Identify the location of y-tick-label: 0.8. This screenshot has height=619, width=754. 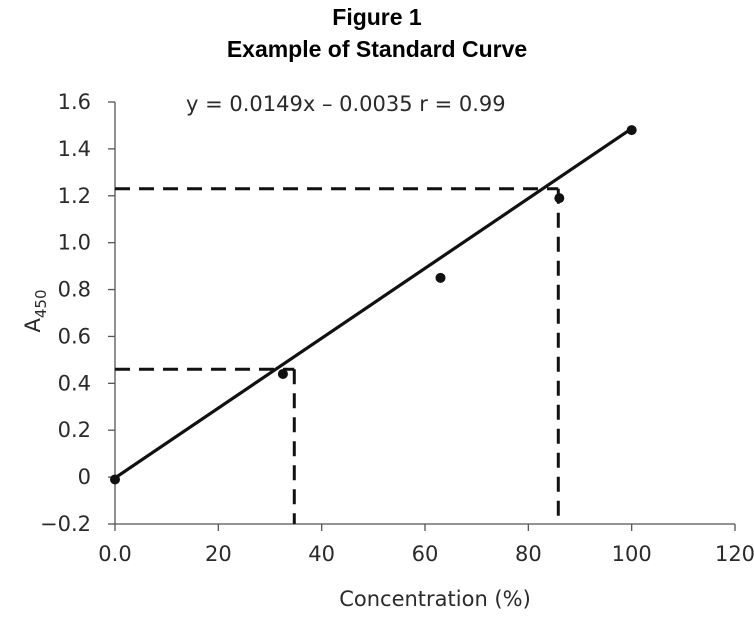
(74, 290).